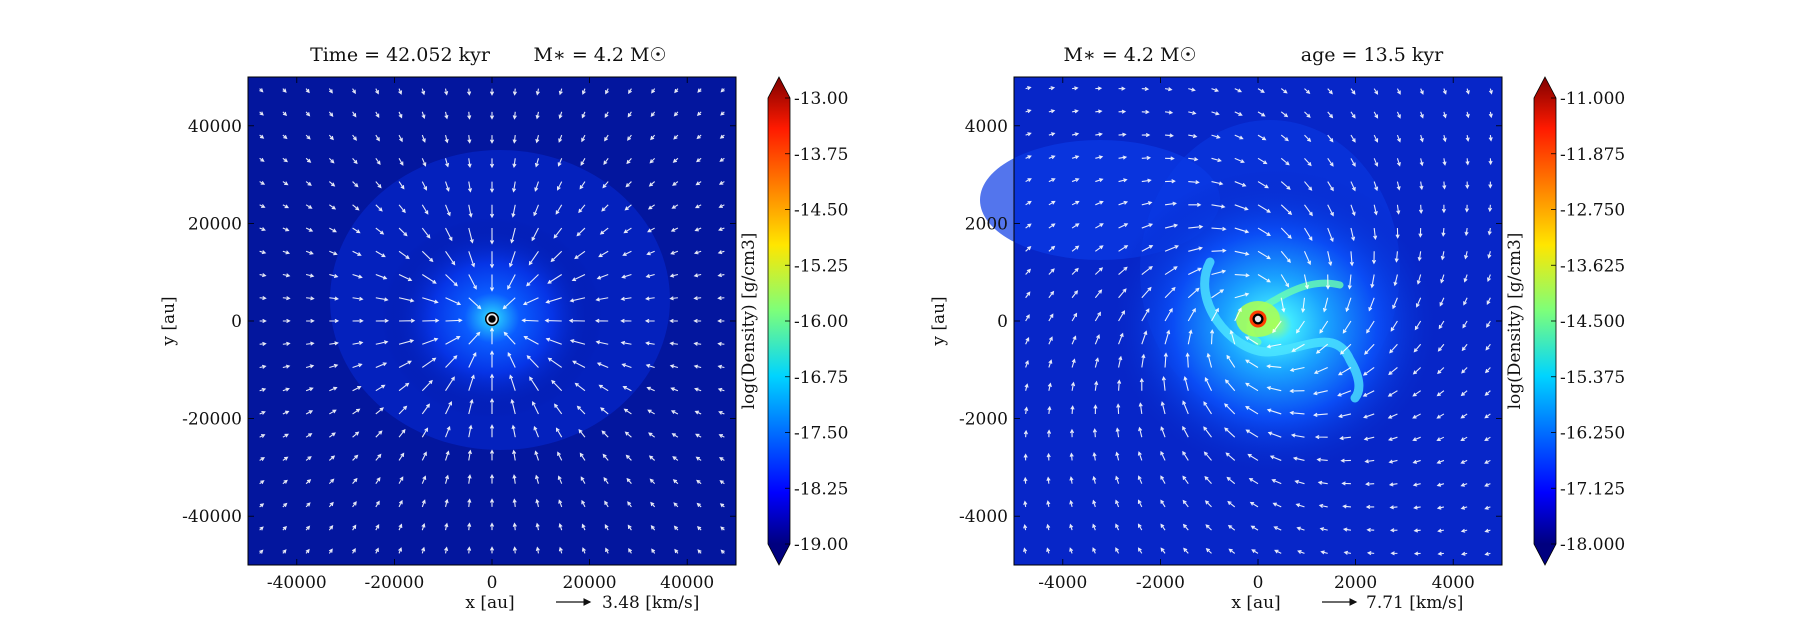 The height and width of the screenshot is (630, 1800). I want to click on x-tick-label: 0, so click(492, 583).